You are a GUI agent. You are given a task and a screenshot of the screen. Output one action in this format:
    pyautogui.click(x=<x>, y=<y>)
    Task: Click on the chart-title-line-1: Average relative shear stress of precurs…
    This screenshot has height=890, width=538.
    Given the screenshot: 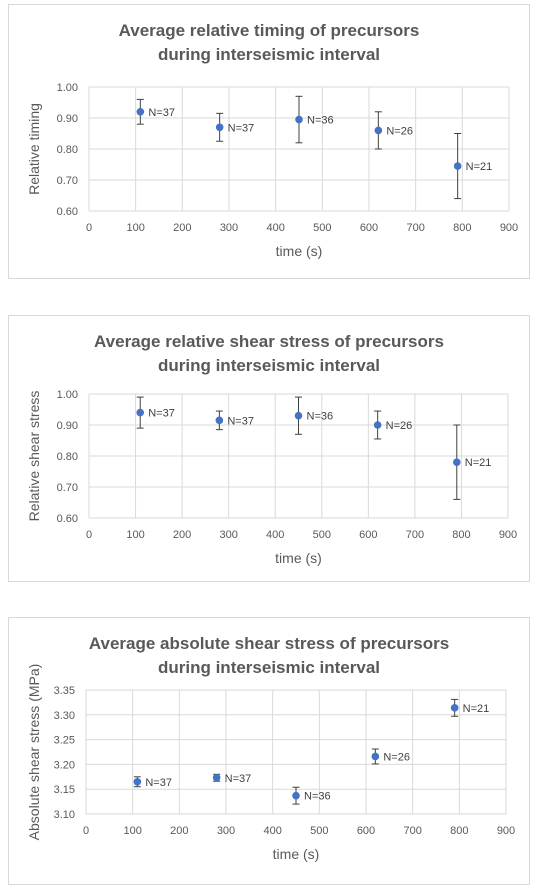 What is the action you would take?
    pyautogui.click(x=269, y=341)
    